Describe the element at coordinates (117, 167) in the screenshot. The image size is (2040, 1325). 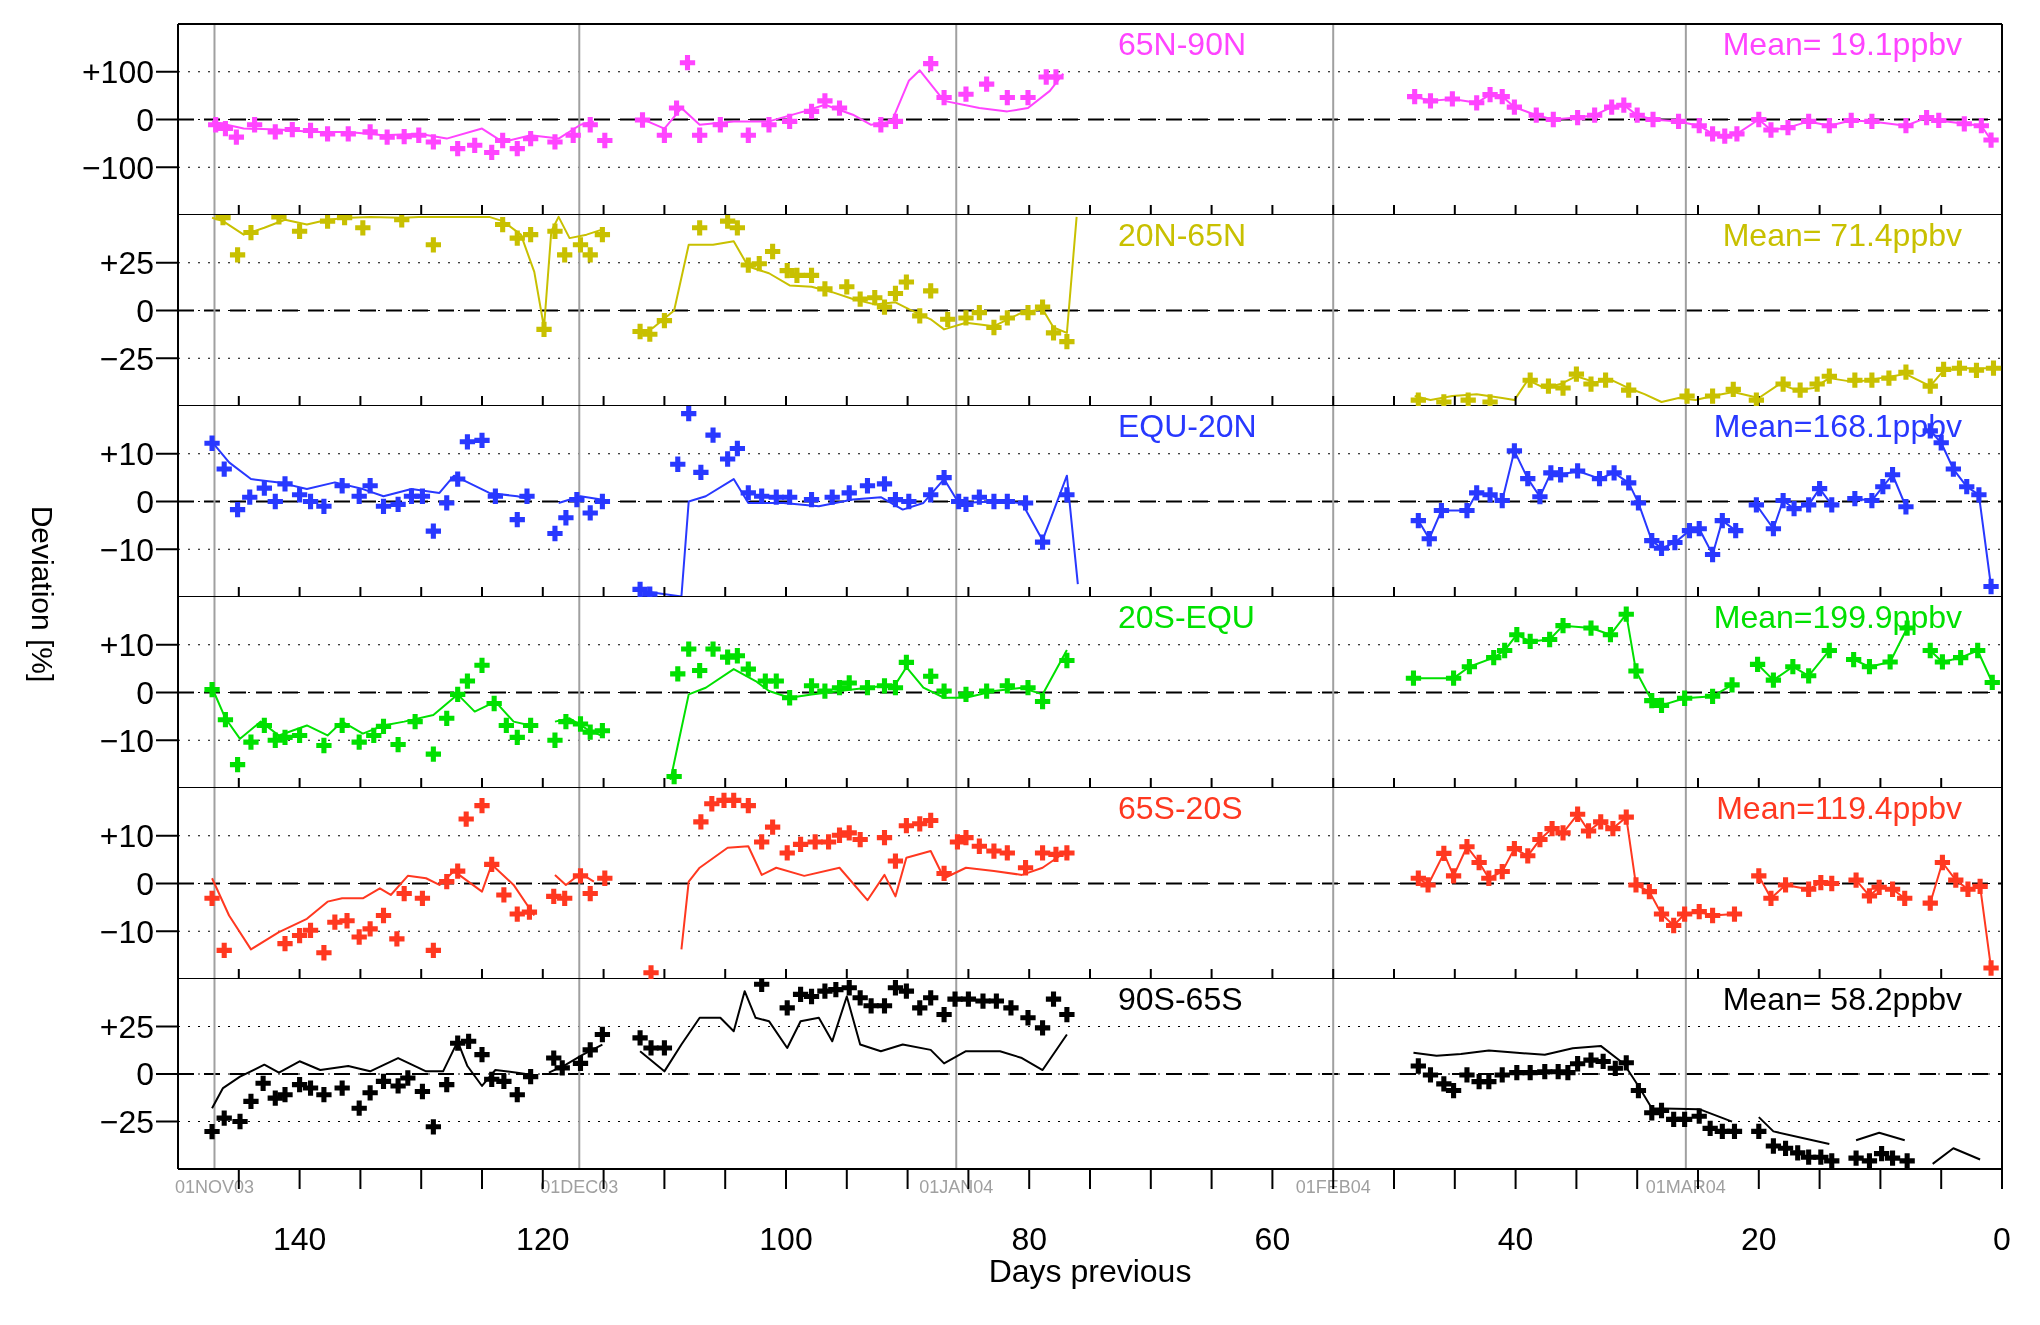
I see `y-tick-label: −100` at that location.